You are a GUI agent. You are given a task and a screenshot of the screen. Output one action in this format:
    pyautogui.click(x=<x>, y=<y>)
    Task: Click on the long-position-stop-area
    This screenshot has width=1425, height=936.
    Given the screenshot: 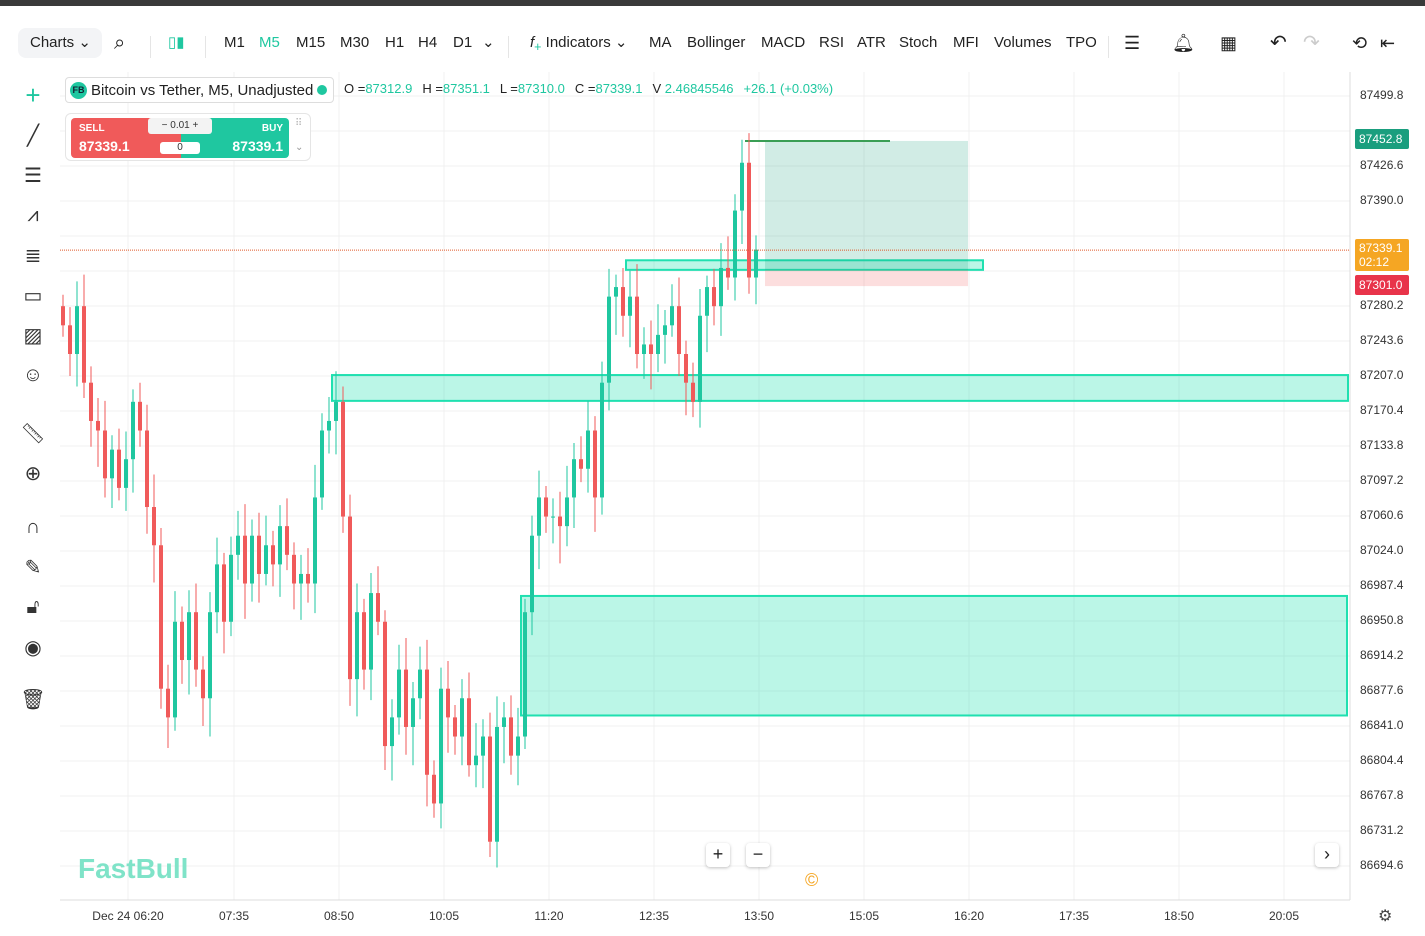 What is the action you would take?
    pyautogui.click(x=866, y=278)
    